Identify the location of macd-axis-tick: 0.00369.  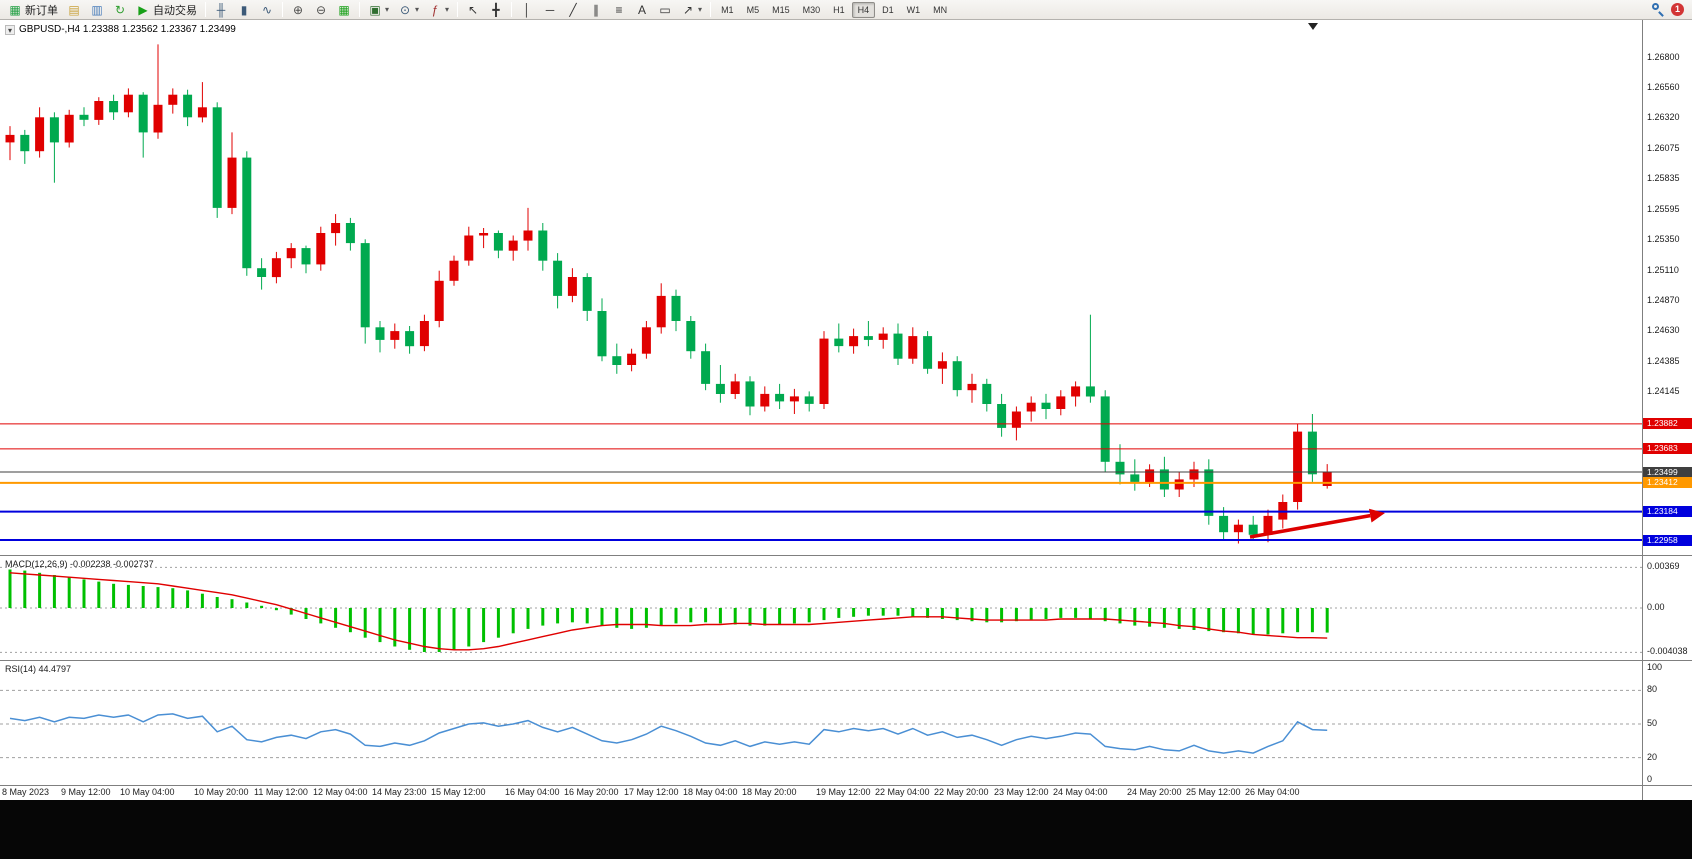
(1663, 566).